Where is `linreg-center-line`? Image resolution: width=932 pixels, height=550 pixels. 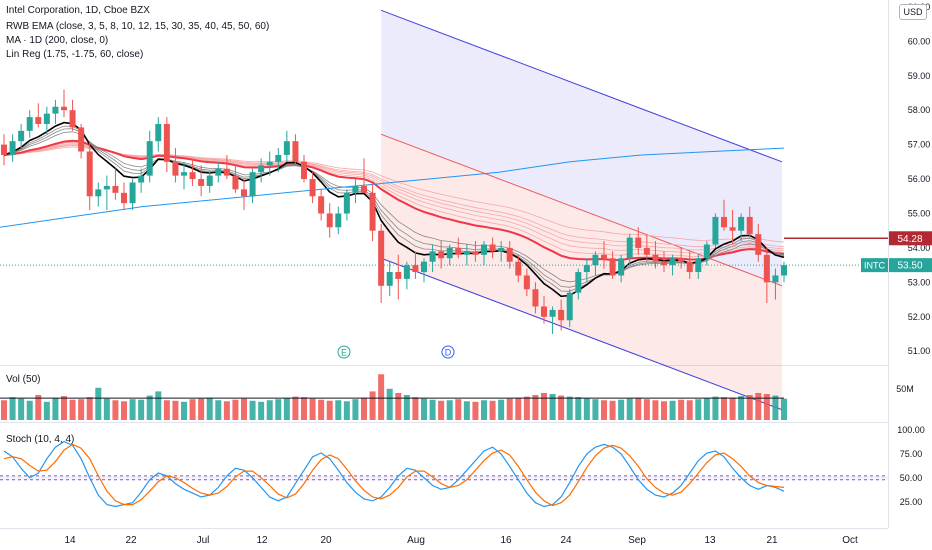 linreg-center-line is located at coordinates (581, 210).